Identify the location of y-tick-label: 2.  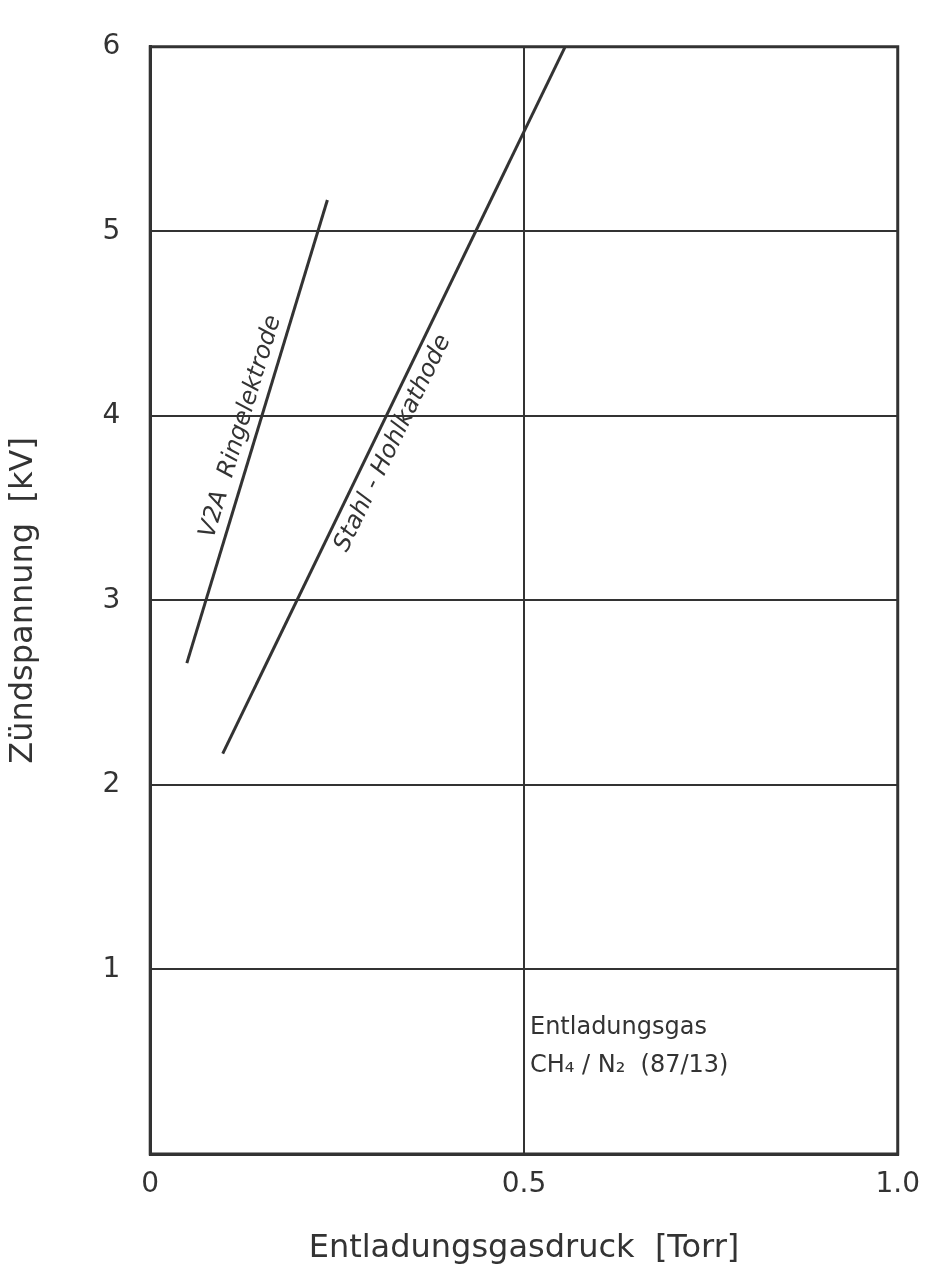
(111, 783).